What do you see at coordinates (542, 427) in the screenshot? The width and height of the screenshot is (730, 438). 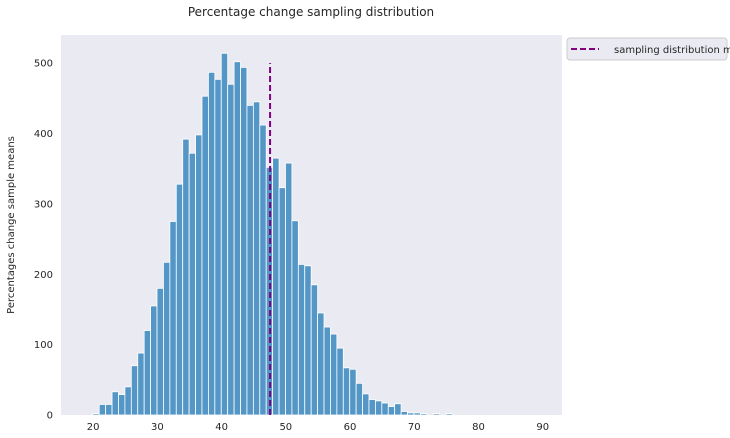 I see `x-tick-label: 90` at bounding box center [542, 427].